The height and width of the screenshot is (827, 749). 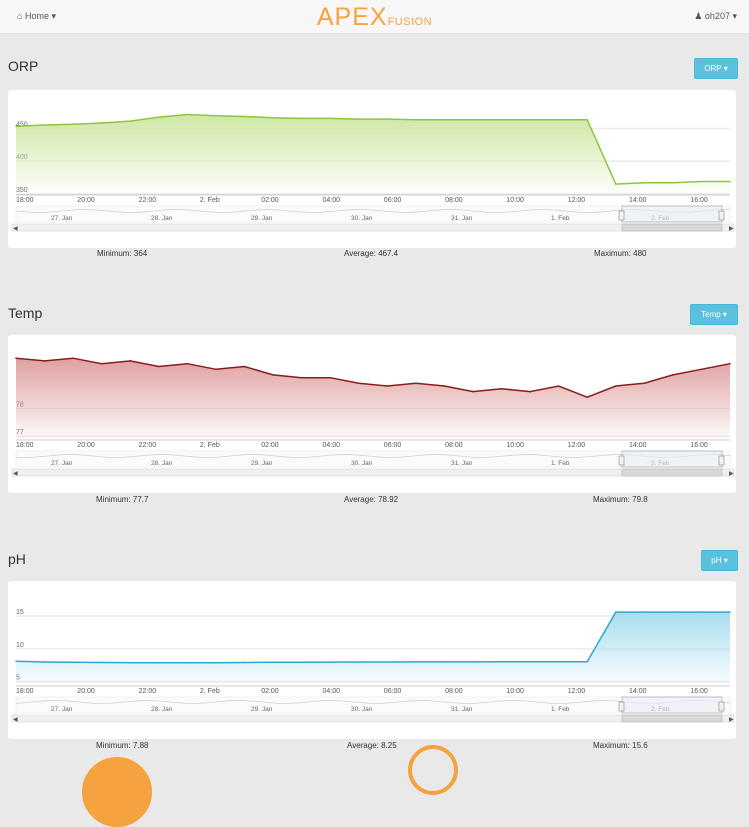 What do you see at coordinates (25, 445) in the screenshot?
I see `x-tick-label: 18:00` at bounding box center [25, 445].